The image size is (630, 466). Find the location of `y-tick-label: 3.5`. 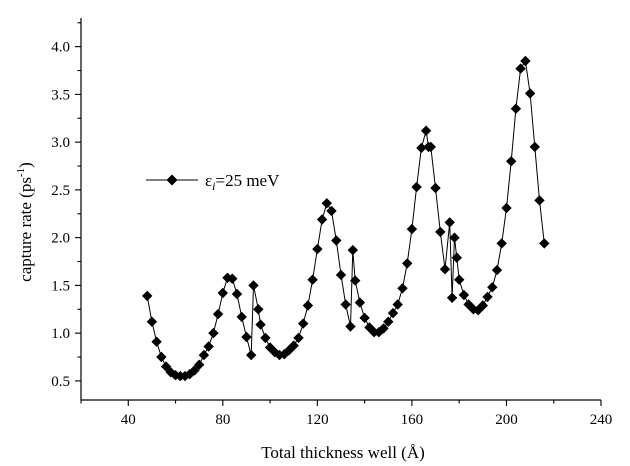

y-tick-label: 3.5 is located at coordinates (60, 95).